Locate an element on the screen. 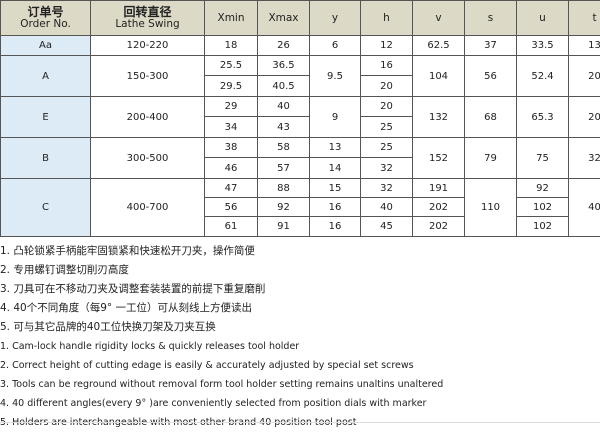  column-header: v is located at coordinates (439, 18).